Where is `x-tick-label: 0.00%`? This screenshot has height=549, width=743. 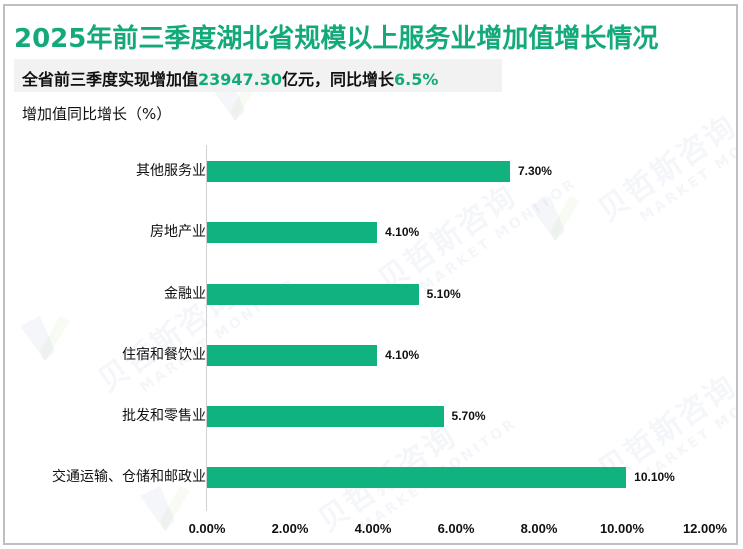
x-tick-label: 0.00% is located at coordinates (207, 528).